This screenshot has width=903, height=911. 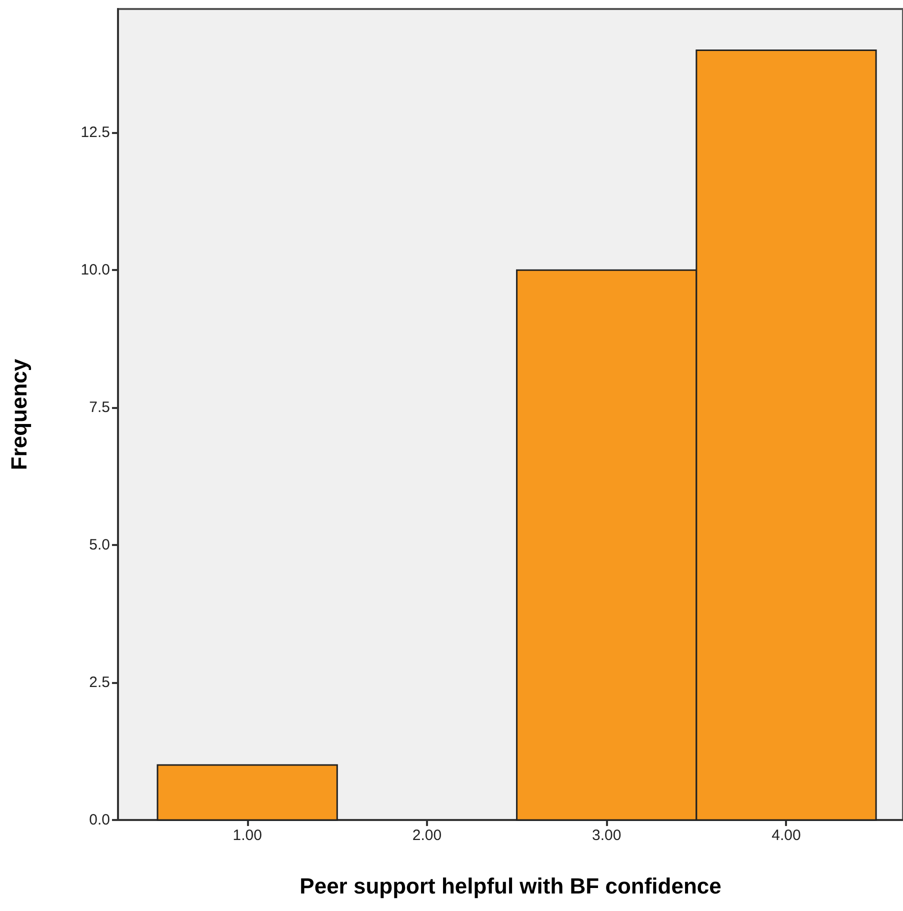 I want to click on y-tick-label: 5.0, so click(x=99, y=545).